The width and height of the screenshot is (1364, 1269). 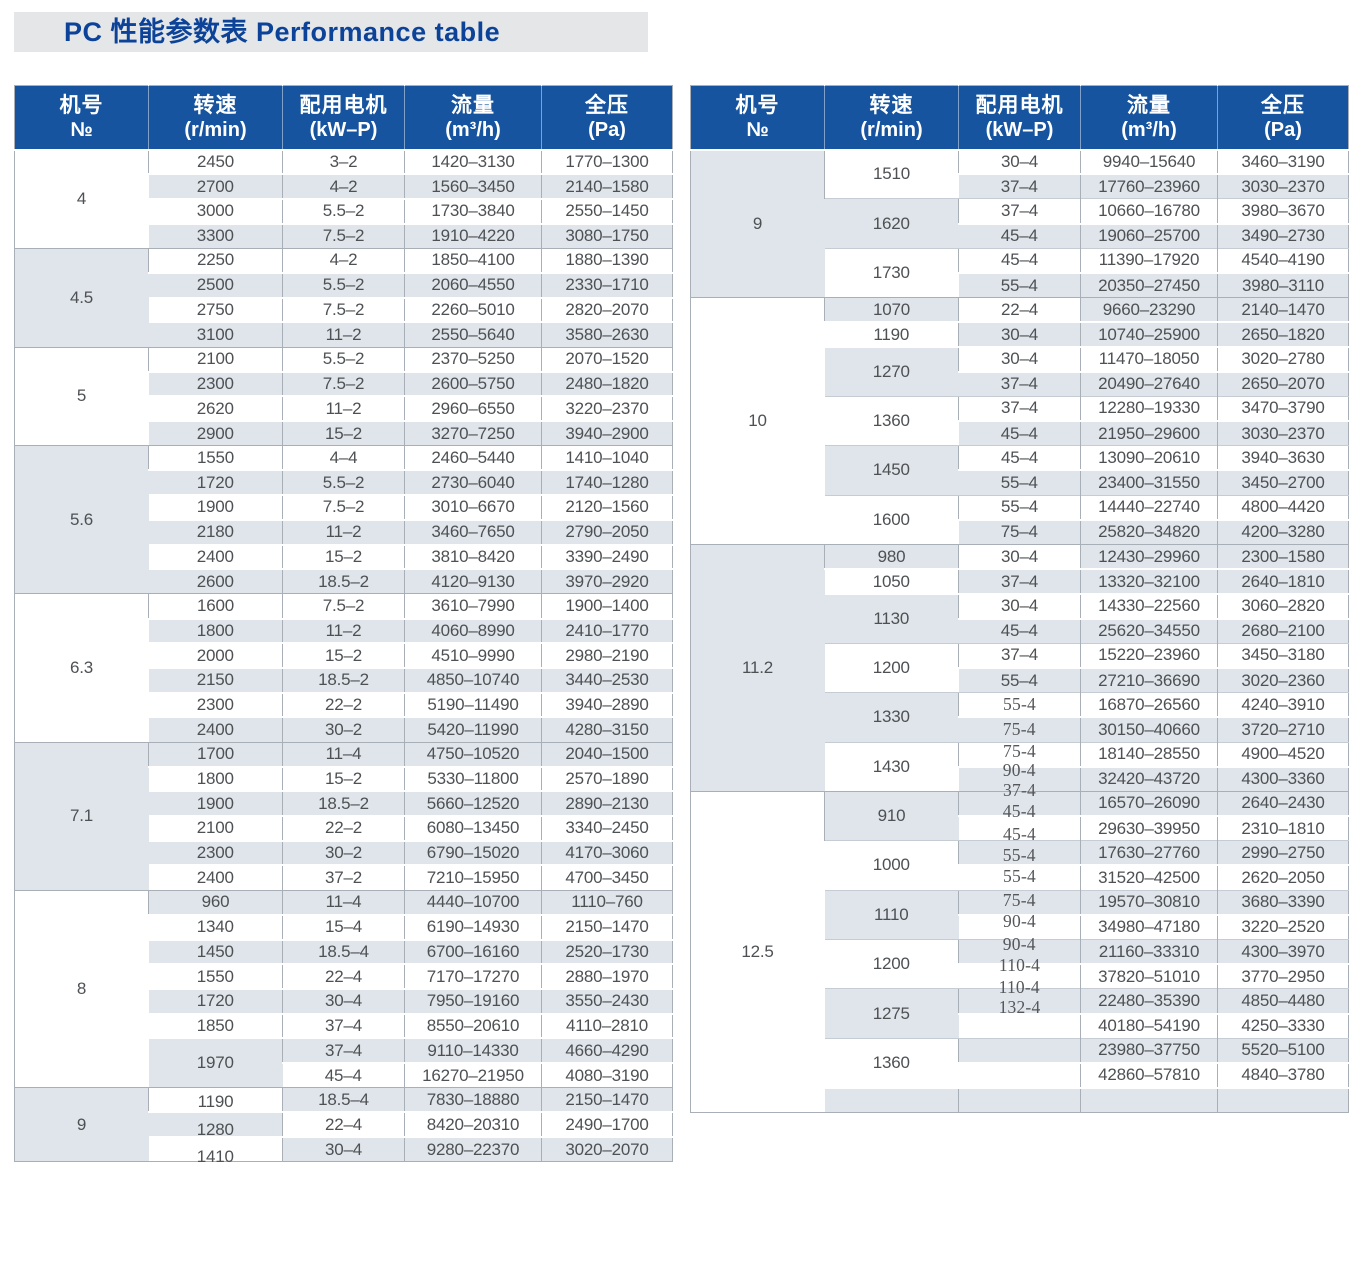 What do you see at coordinates (1149, 457) in the screenshot?
I see `cell-value: 13090–20610` at bounding box center [1149, 457].